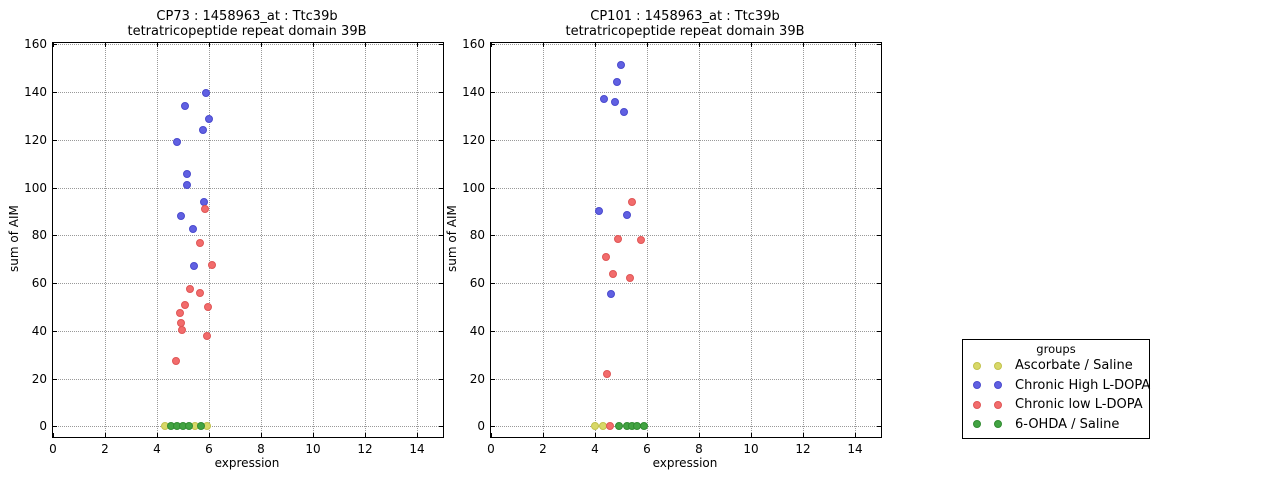  What do you see at coordinates (43, 426) in the screenshot?
I see `y-tick-label: 0` at bounding box center [43, 426].